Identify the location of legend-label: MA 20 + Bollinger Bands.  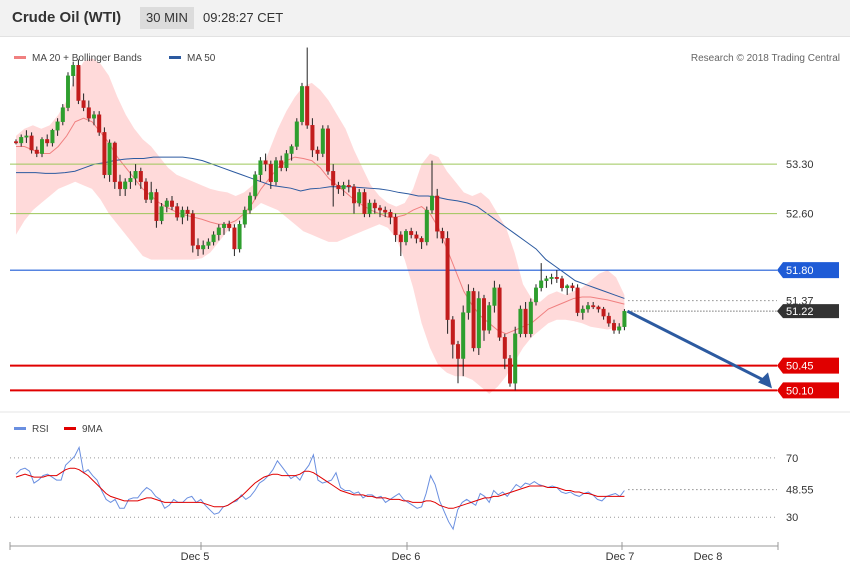
(87, 58).